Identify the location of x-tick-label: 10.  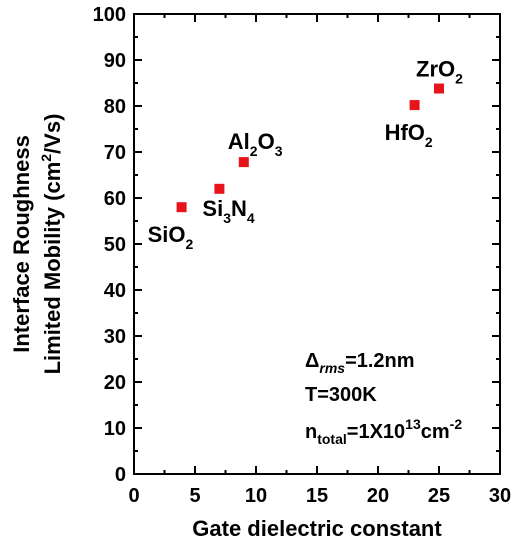
(256, 496).